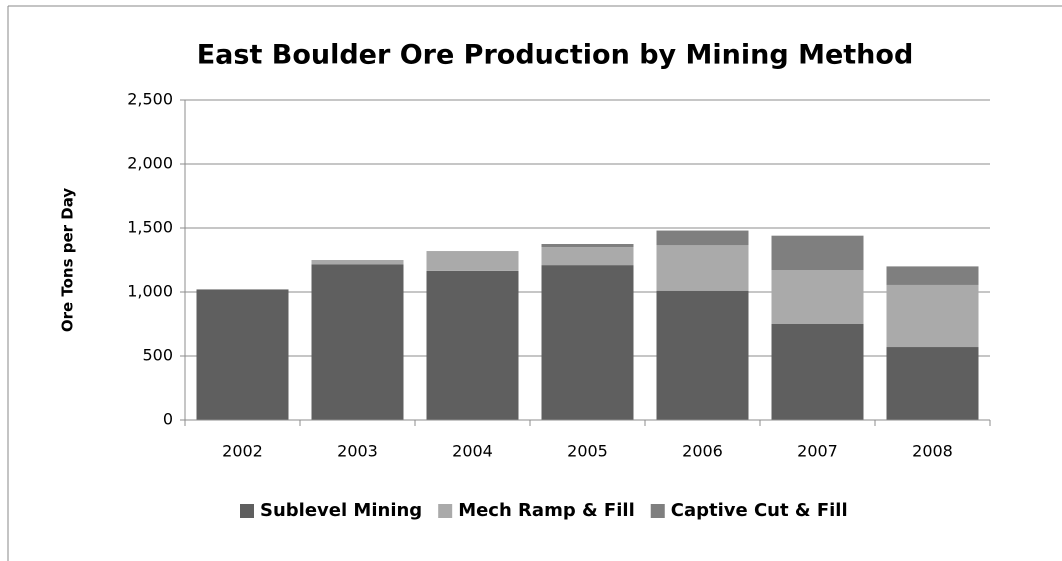 The image size is (1062, 561). Describe the element at coordinates (817, 451) in the screenshot. I see `x-tick-label: 2007` at that location.